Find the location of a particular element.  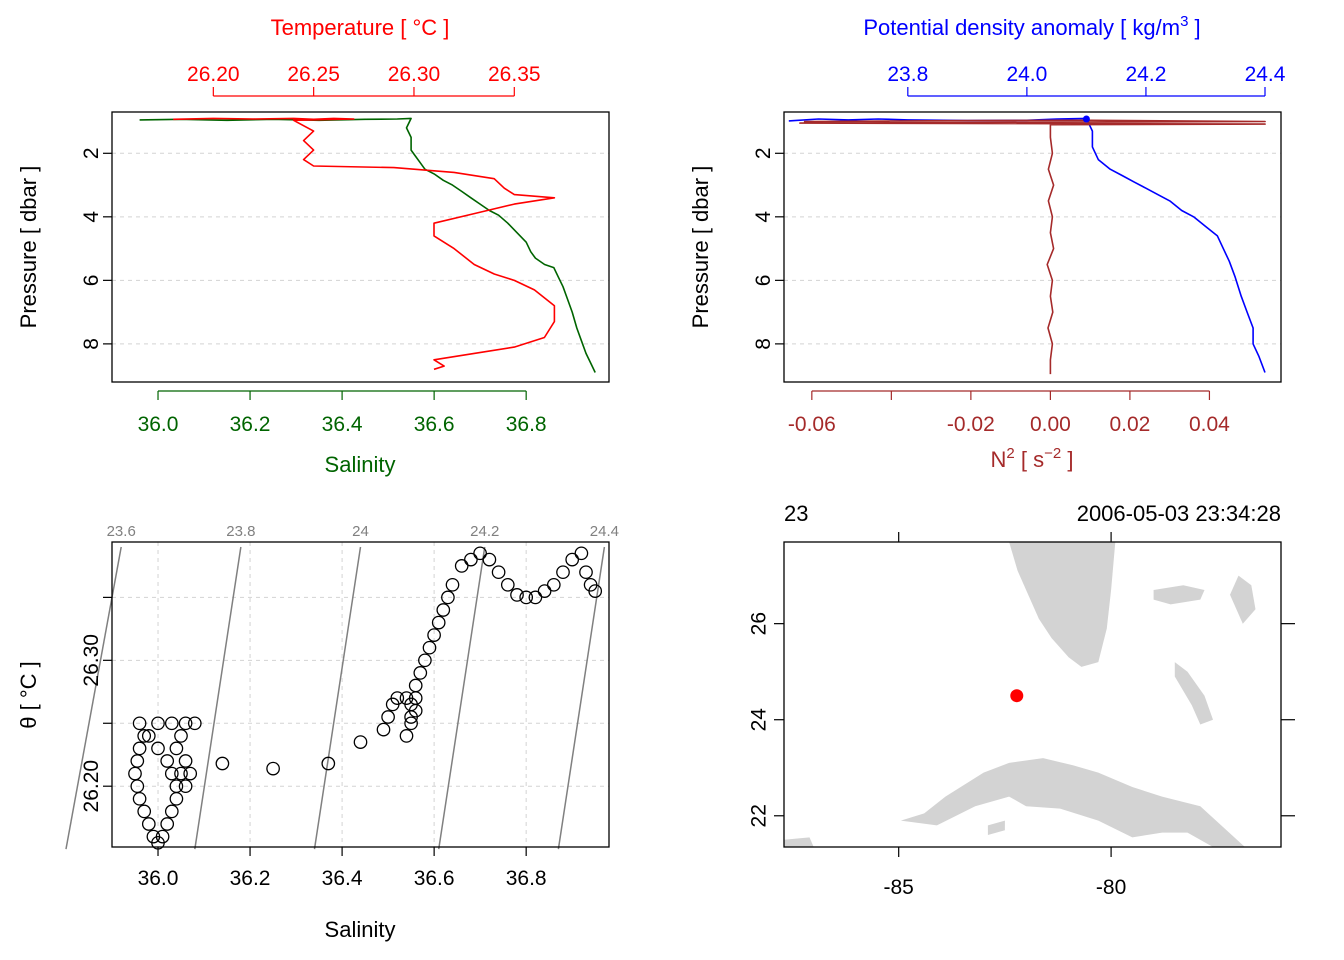

profile-ts-xlabel: Salinity is located at coordinates (360, 464).